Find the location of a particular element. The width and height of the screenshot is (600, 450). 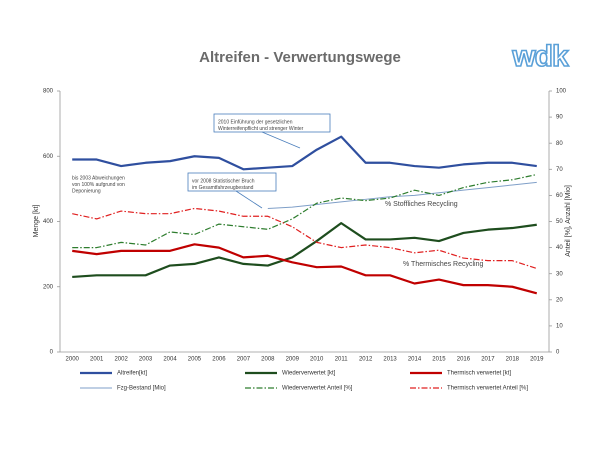

y2-tick-label: 40 is located at coordinates (559, 248).